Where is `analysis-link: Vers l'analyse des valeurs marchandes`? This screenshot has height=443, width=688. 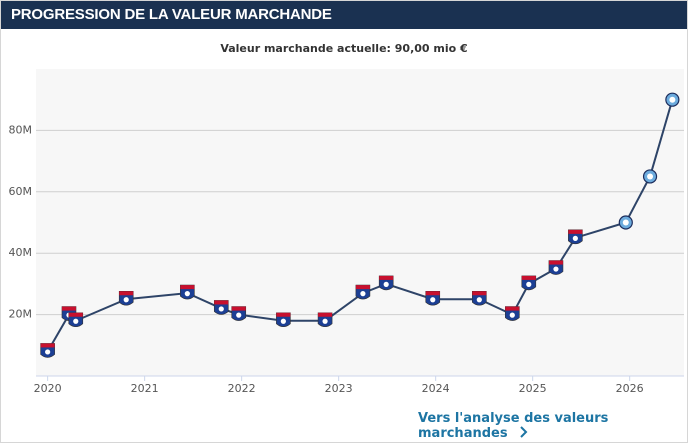
analysis-link: Vers l'analyse des valeurs marchandes is located at coordinates (552, 426).